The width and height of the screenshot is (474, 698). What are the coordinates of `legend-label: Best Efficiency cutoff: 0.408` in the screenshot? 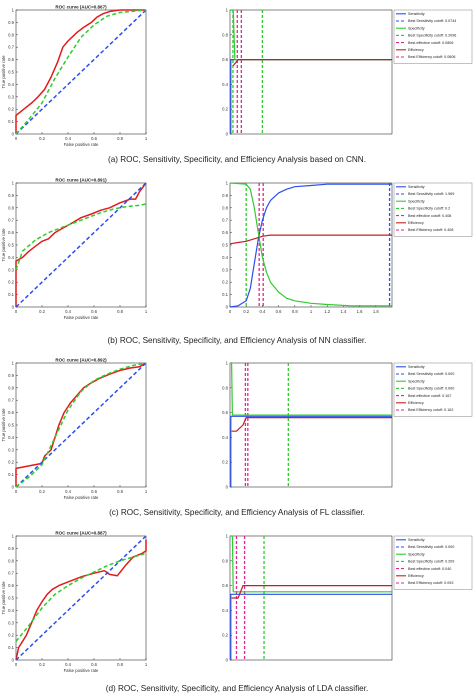 It's located at (430, 230).